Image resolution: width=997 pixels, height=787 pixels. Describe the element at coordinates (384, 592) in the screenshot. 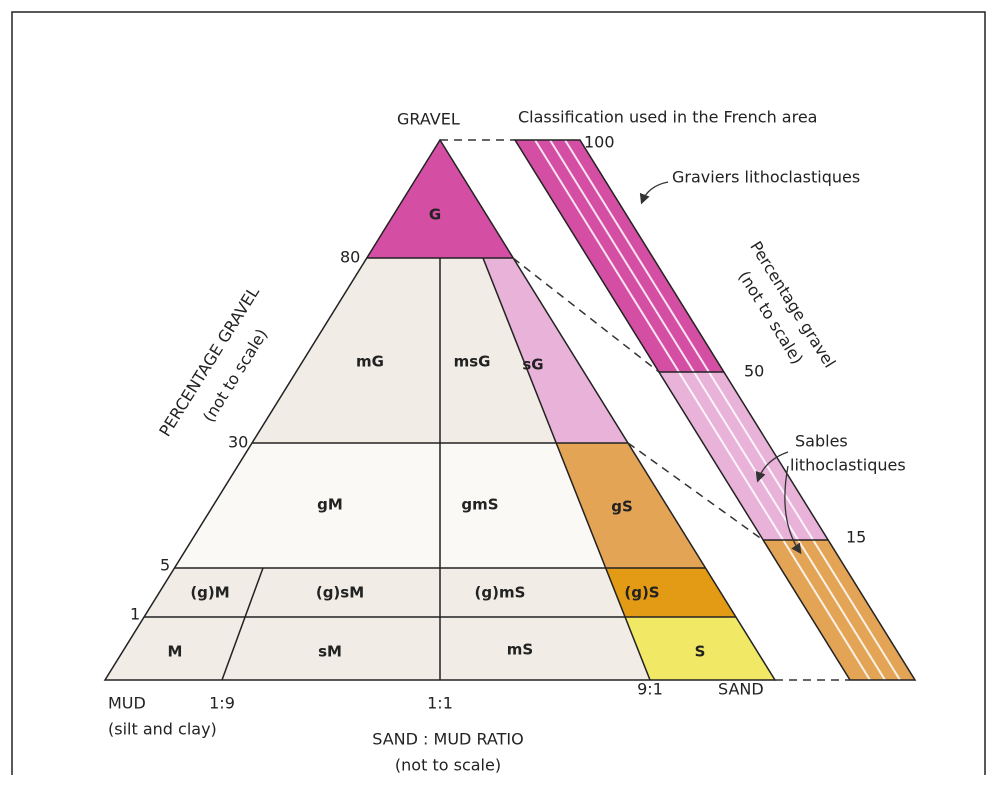

I see `region-g-m-row` at that location.